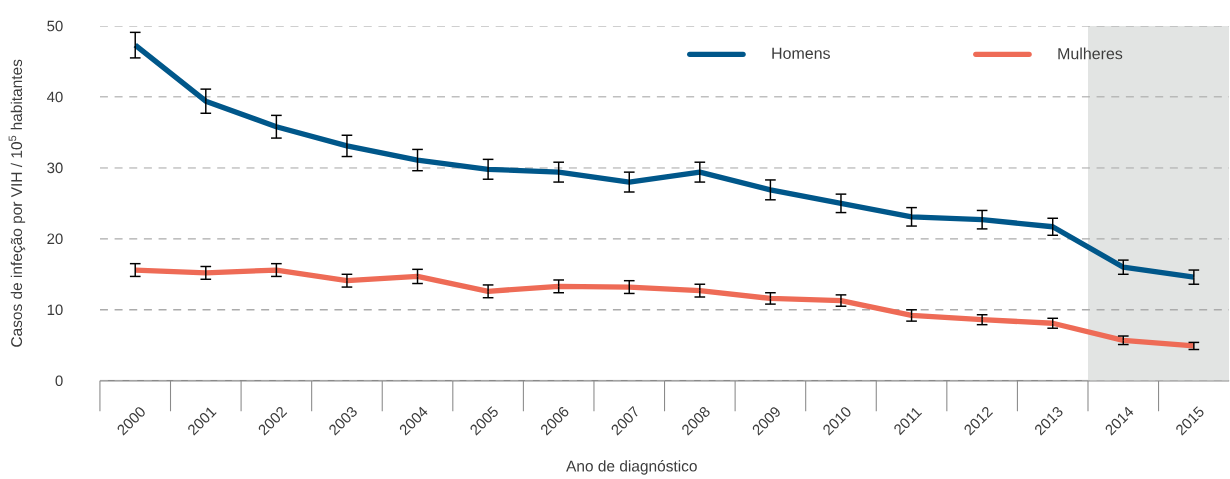  I want to click on y-tick-label: 50, so click(55, 26).